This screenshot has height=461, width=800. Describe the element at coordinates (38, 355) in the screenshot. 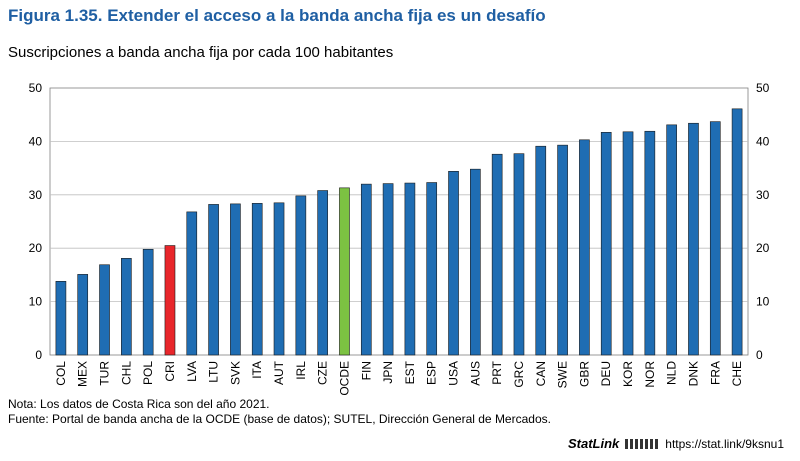

I see `y-tick-label-left: 0` at that location.